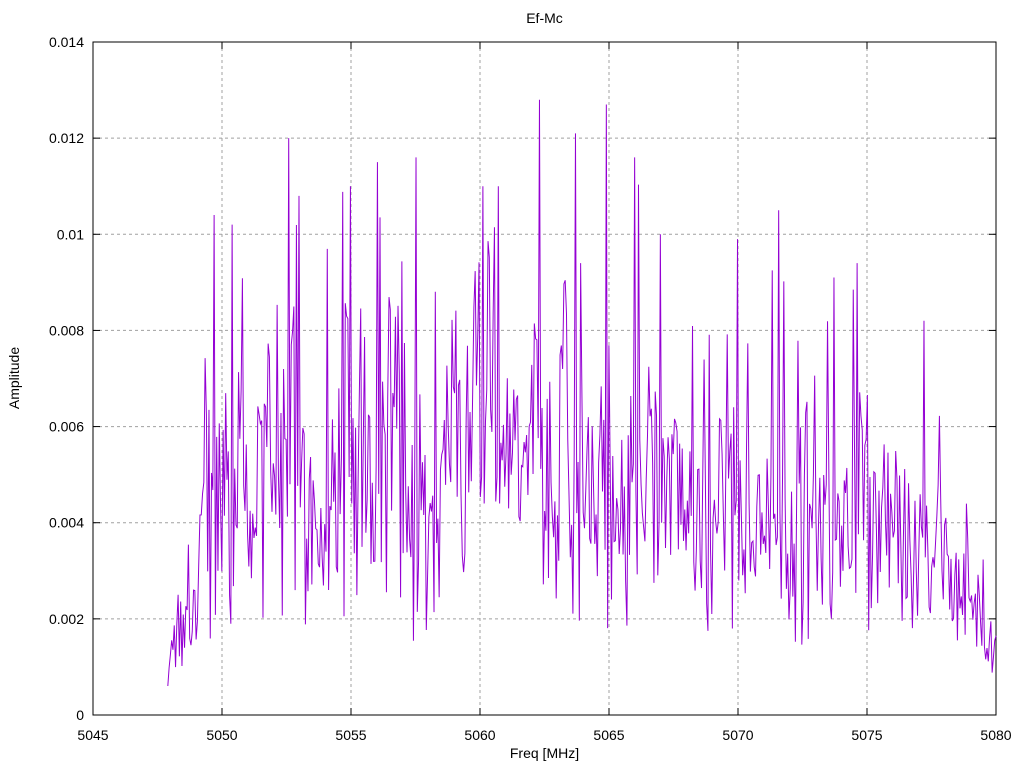 This screenshot has height=768, width=1024. What do you see at coordinates (995, 735) in the screenshot?
I see `x-tick-label: 5080` at bounding box center [995, 735].